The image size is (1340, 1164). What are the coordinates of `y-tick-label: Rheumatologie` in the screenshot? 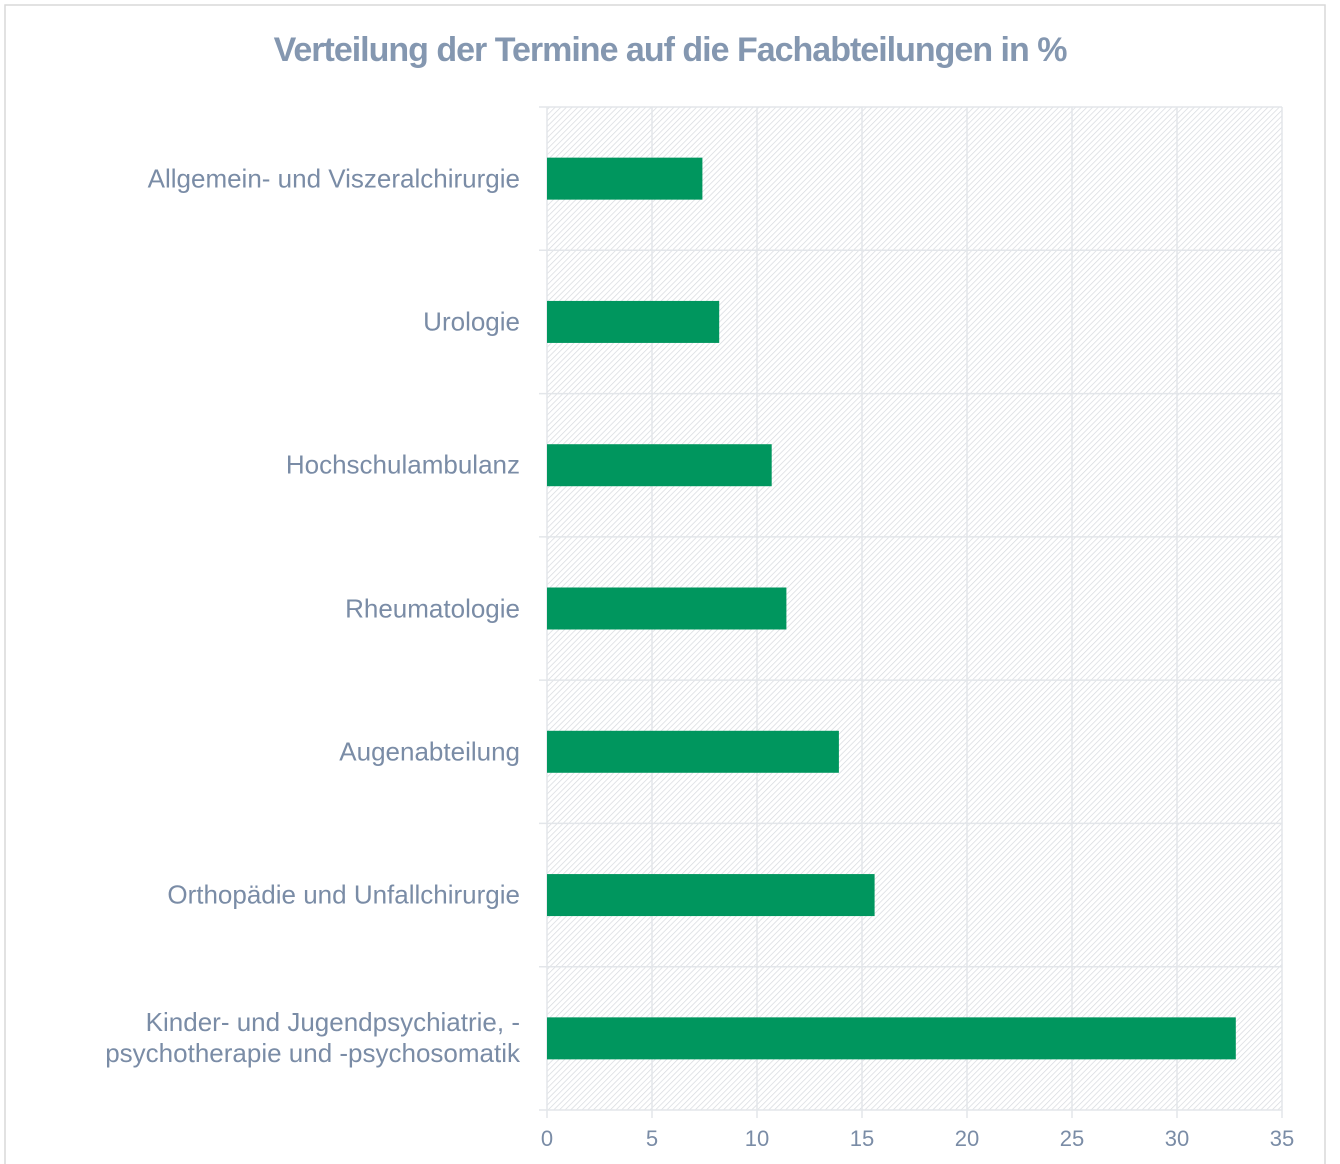 It's located at (432, 608).